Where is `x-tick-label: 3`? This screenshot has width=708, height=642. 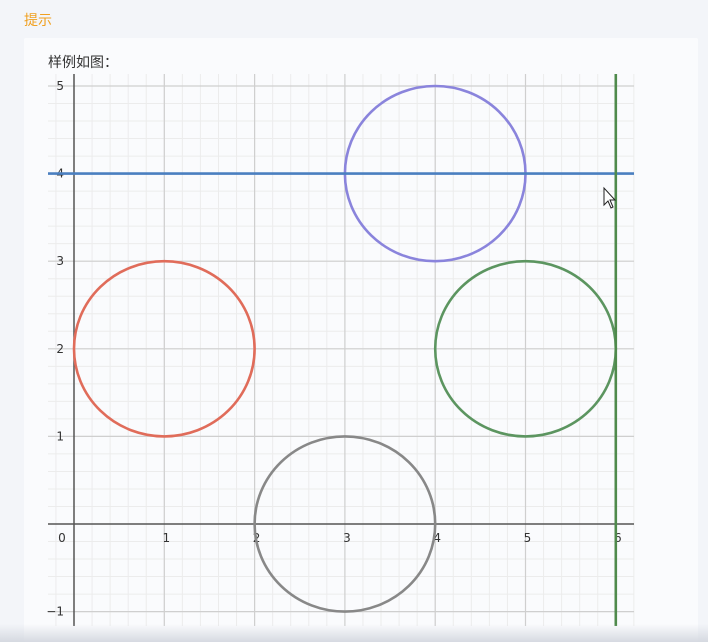 x-tick-label: 3 is located at coordinates (347, 538).